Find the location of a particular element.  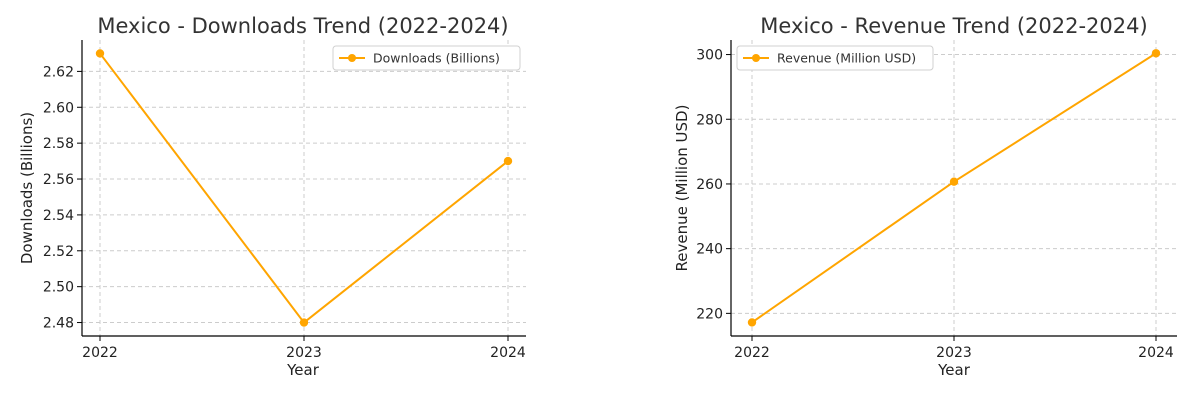

y-tick-label: 2.62 is located at coordinates (58, 72).